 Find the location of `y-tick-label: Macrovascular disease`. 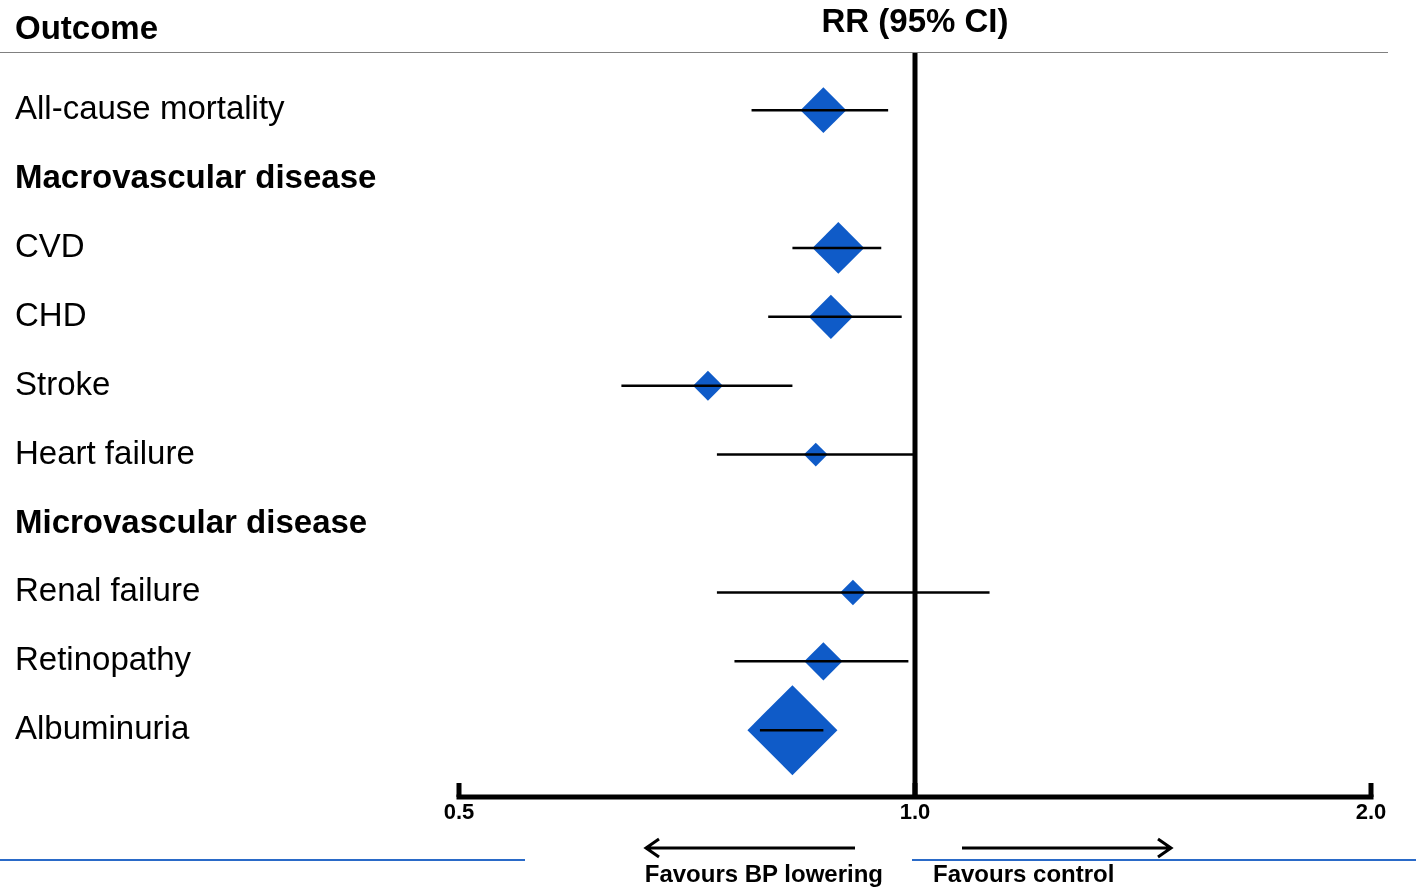

y-tick-label: Macrovascular disease is located at coordinates (196, 177).